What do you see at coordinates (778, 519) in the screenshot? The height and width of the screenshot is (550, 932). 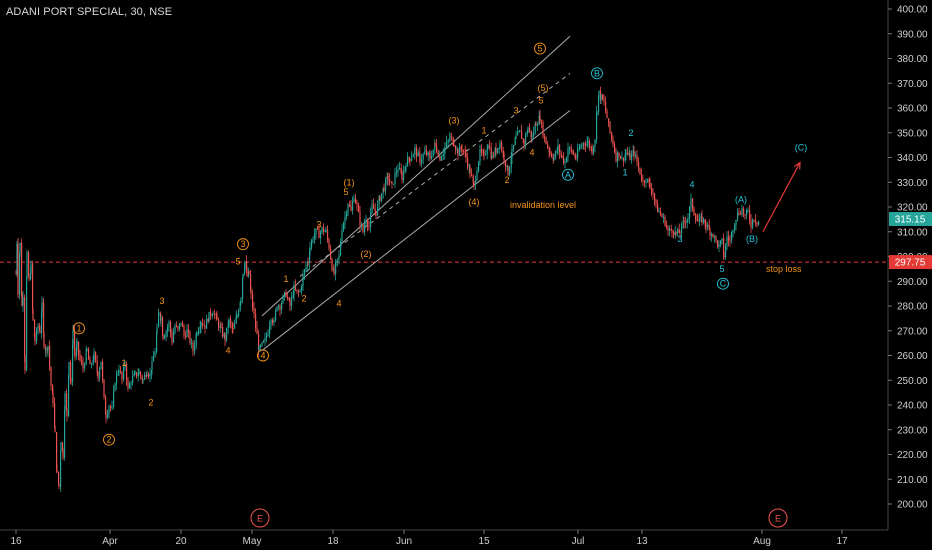 I see `era-marker-label: E` at bounding box center [778, 519].